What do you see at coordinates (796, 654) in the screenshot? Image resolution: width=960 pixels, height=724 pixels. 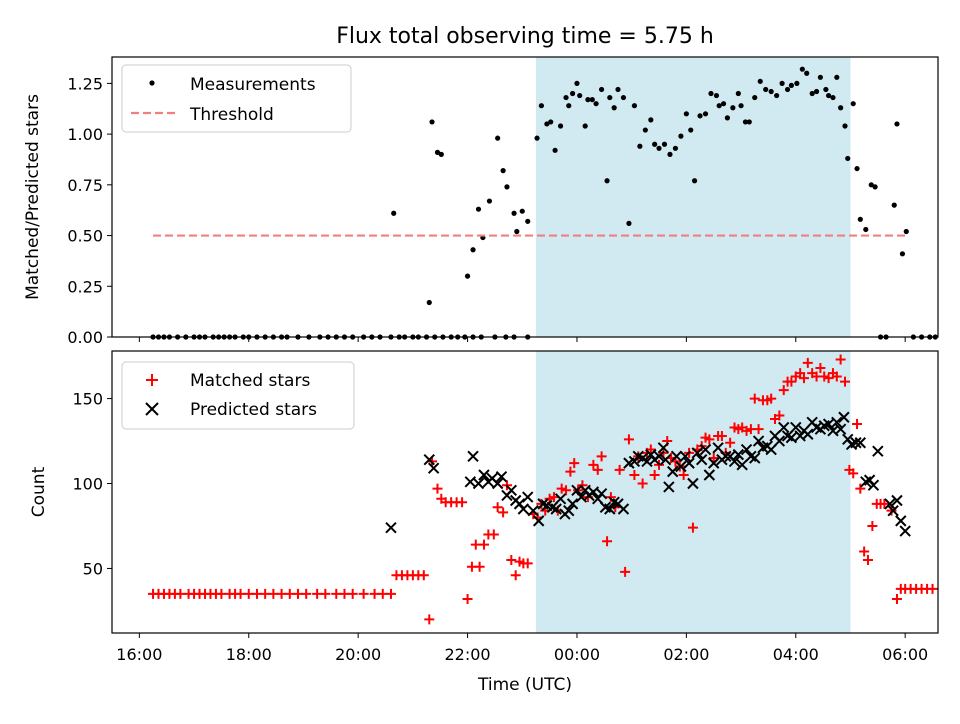 I see `x-tick-label: 04:00` at bounding box center [796, 654].